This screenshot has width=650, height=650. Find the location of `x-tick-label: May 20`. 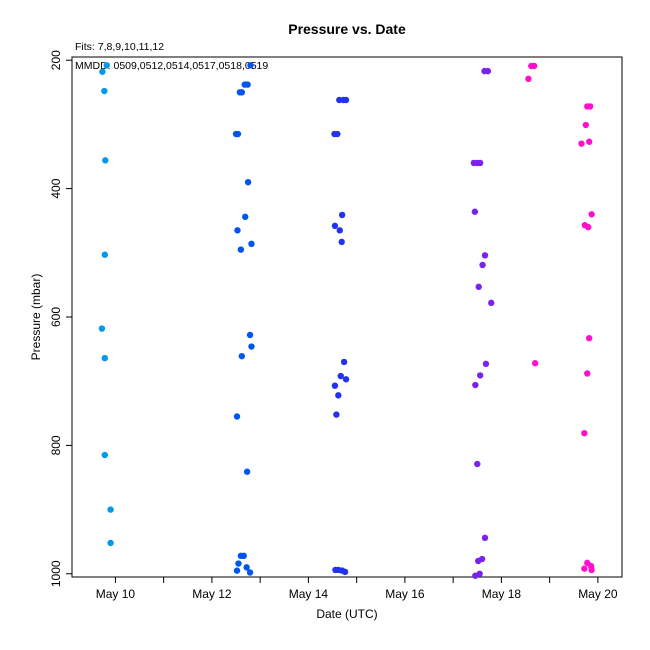

x-tick-label: May 20 is located at coordinates (598, 594).